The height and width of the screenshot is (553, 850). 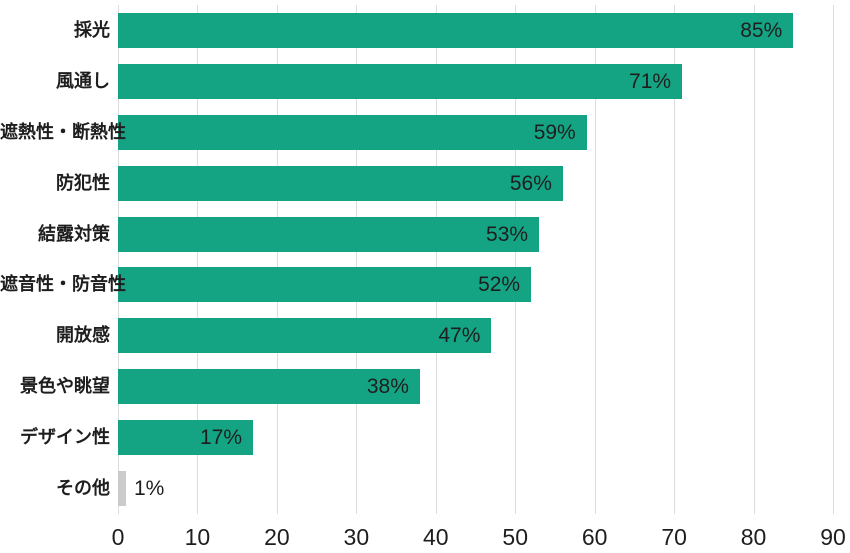 I want to click on x-axis-tick-label: 20, so click(x=277, y=537).